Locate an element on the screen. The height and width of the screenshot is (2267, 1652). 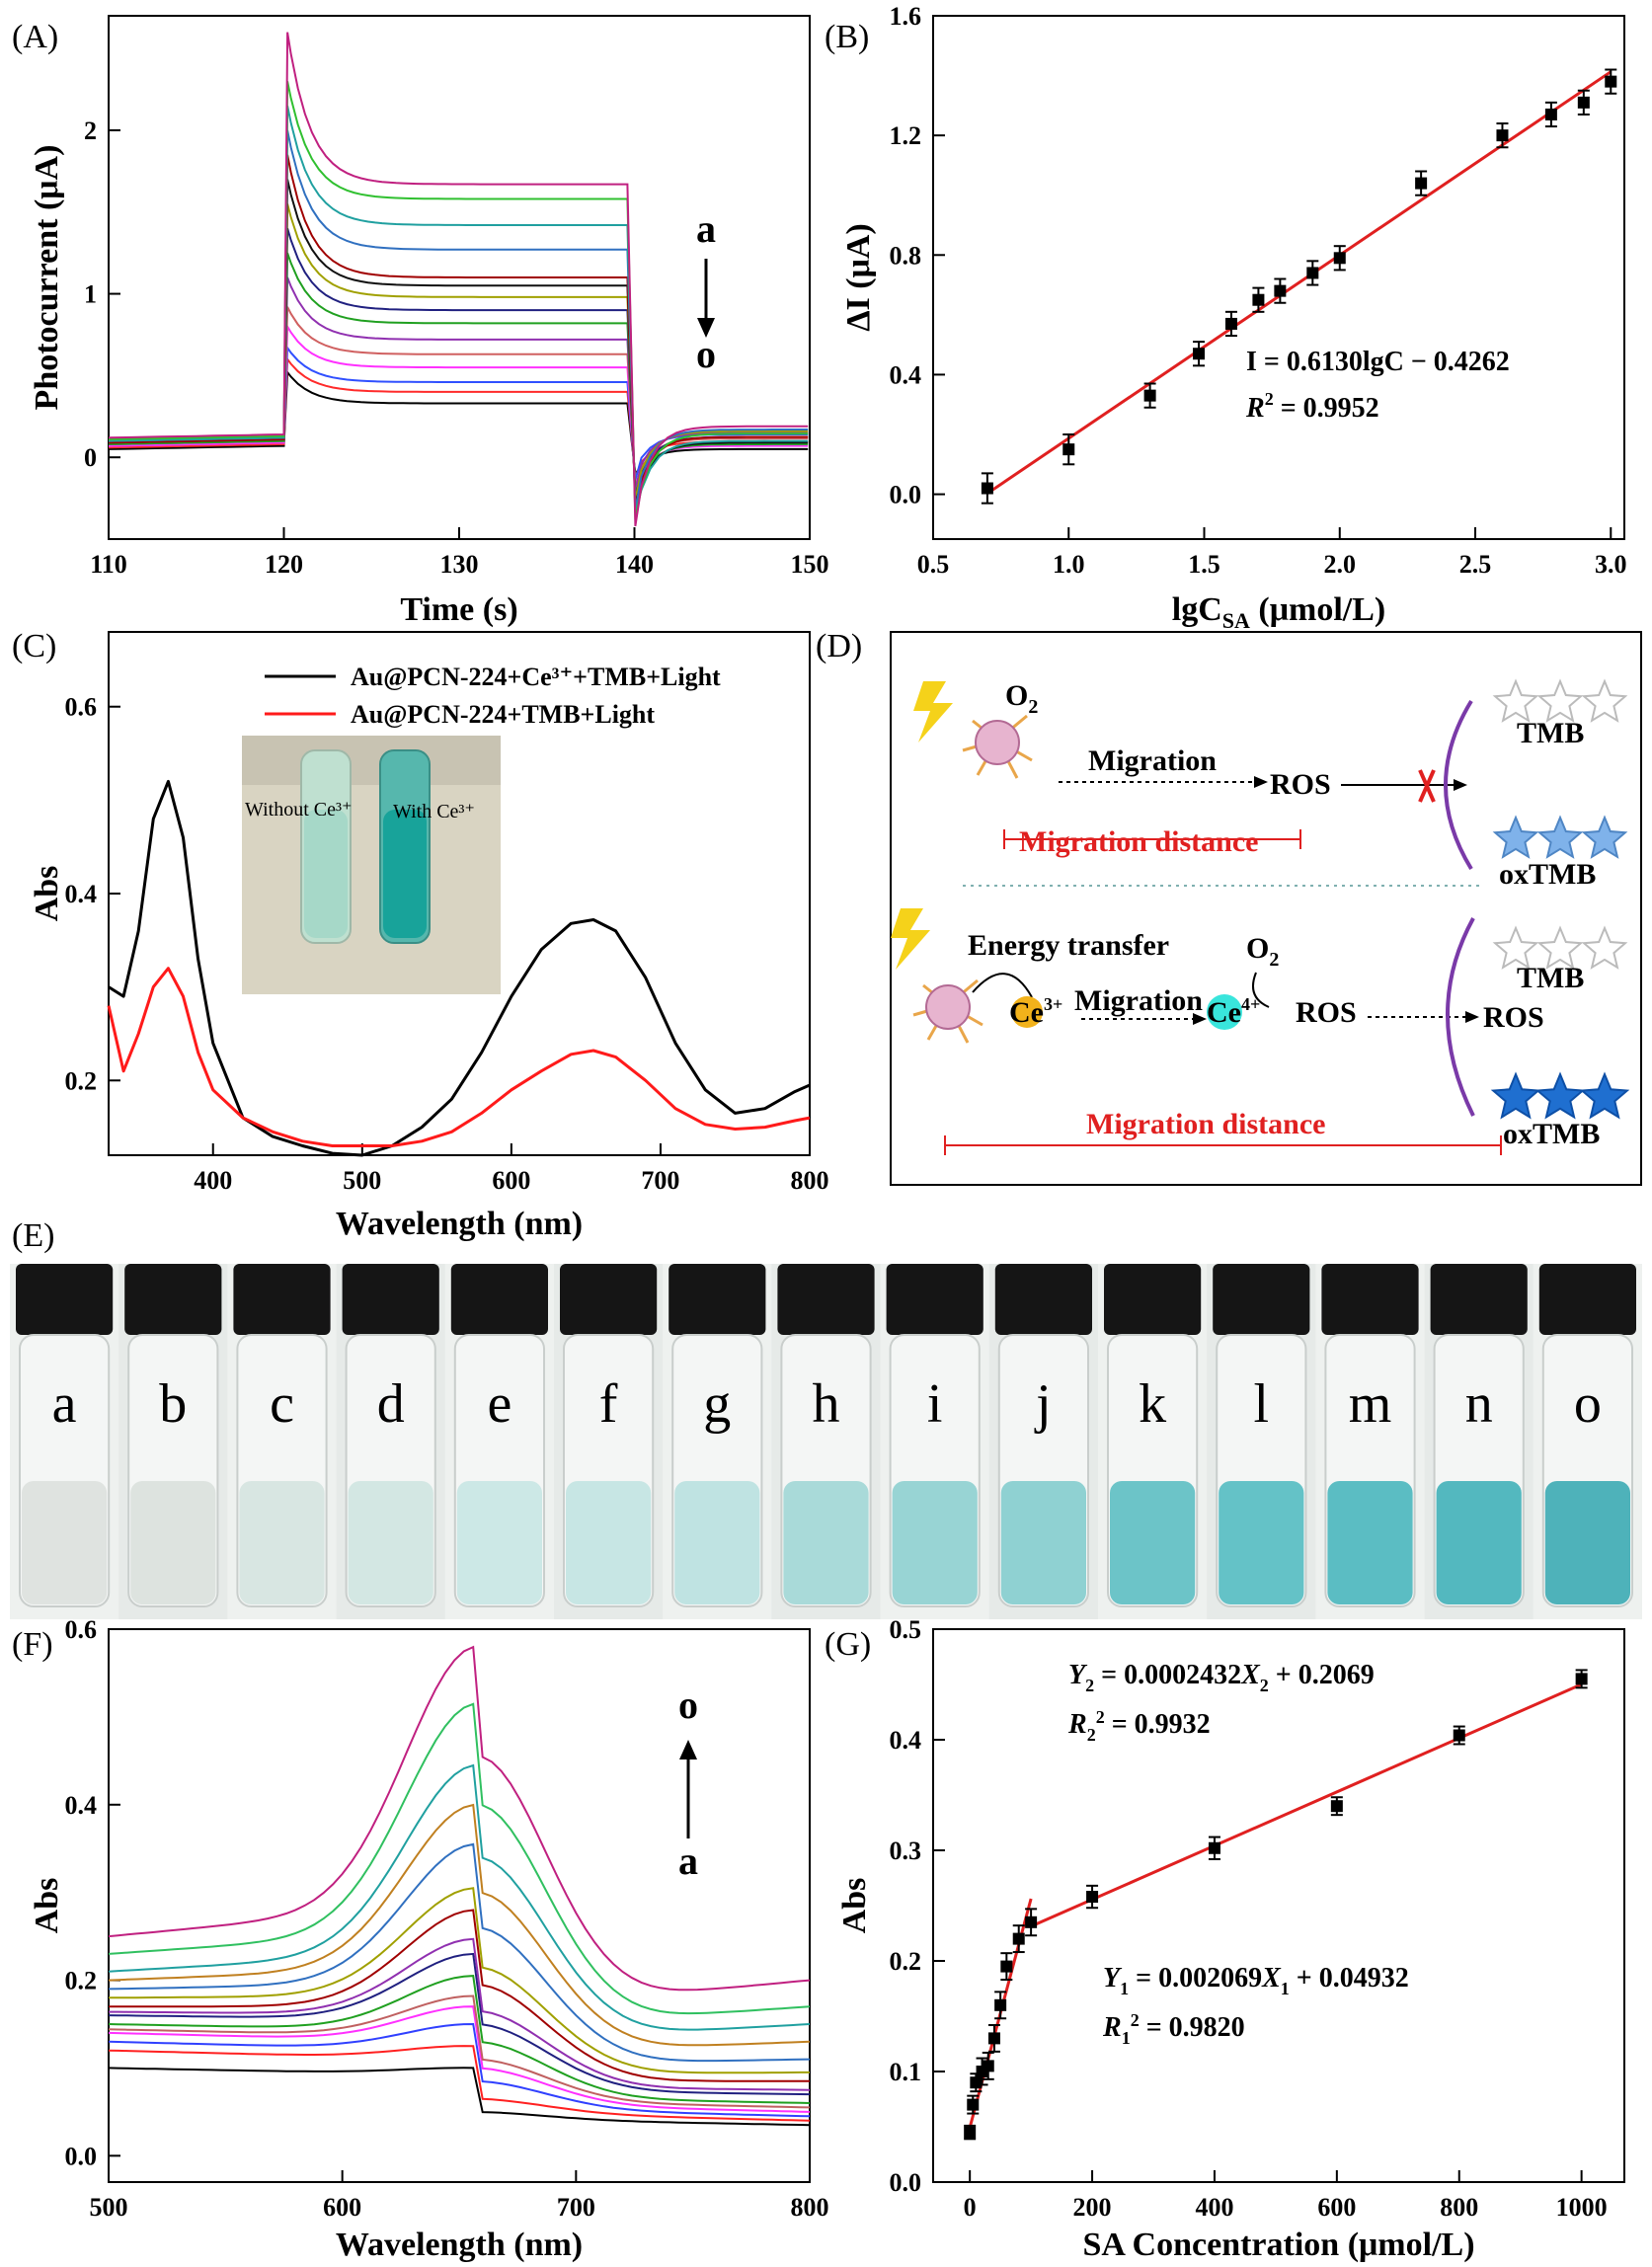
photocurrent-curve-k is located at coordinates (458, 331).